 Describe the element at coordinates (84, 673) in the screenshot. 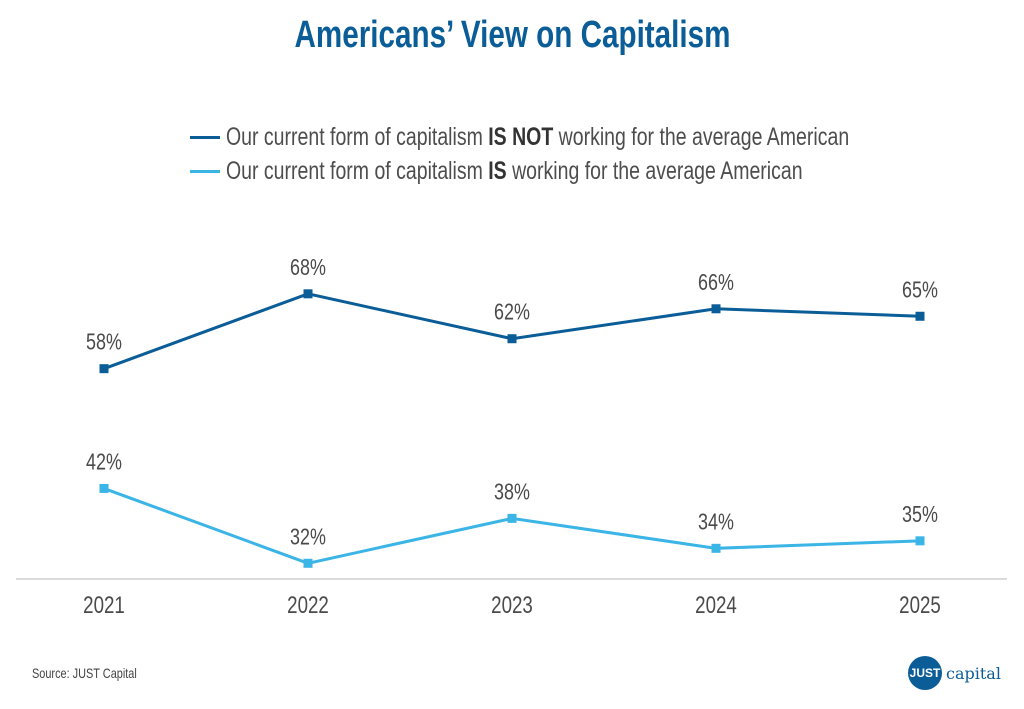

I see `source-note: Source: JUST Capital` at that location.